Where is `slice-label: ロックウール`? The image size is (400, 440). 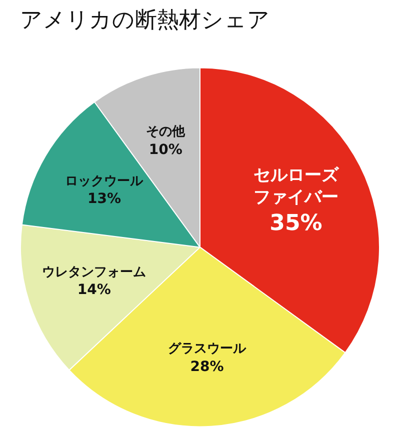
slice-label: ロックウール is located at coordinates (104, 181).